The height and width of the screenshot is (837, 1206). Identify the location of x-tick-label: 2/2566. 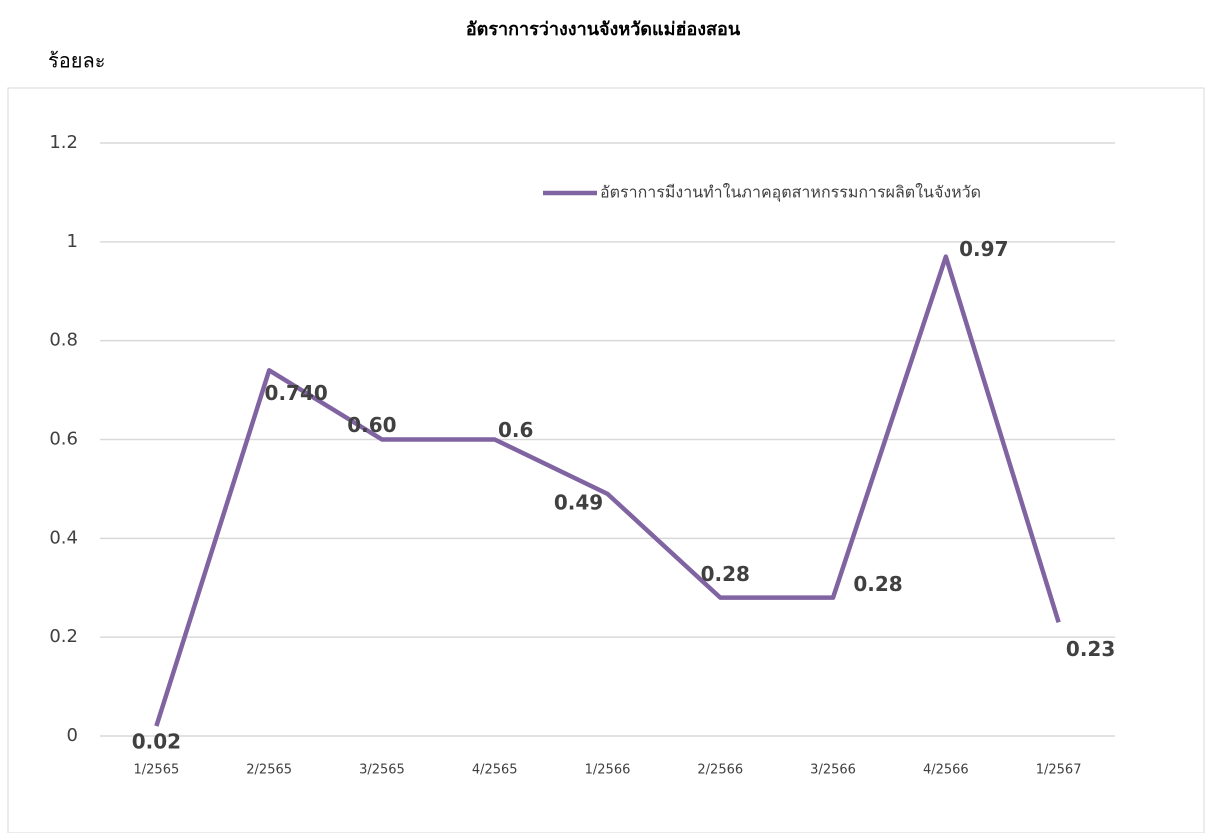
(720, 770).